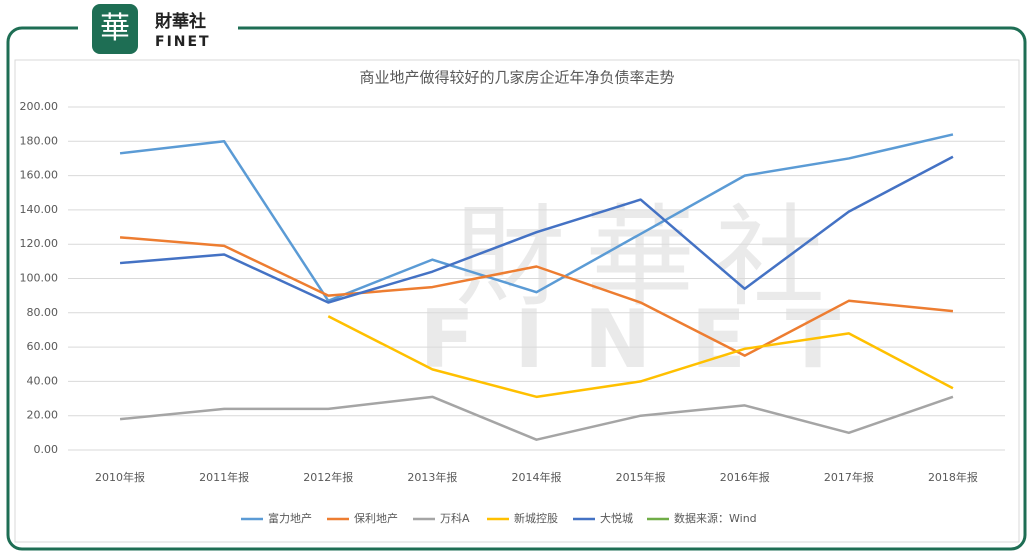  Describe the element at coordinates (120, 477) in the screenshot. I see `x-tick-label: 2010年报` at that location.